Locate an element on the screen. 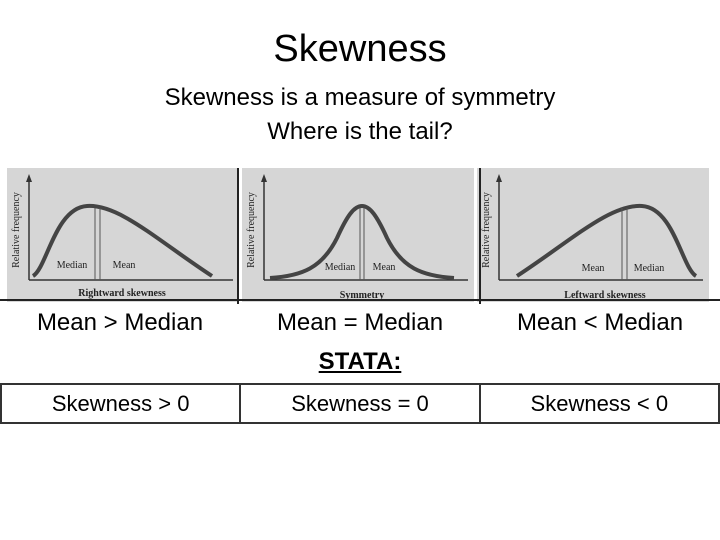 This screenshot has height=540, width=720. relation-left: Mean < Median is located at coordinates (600, 322).